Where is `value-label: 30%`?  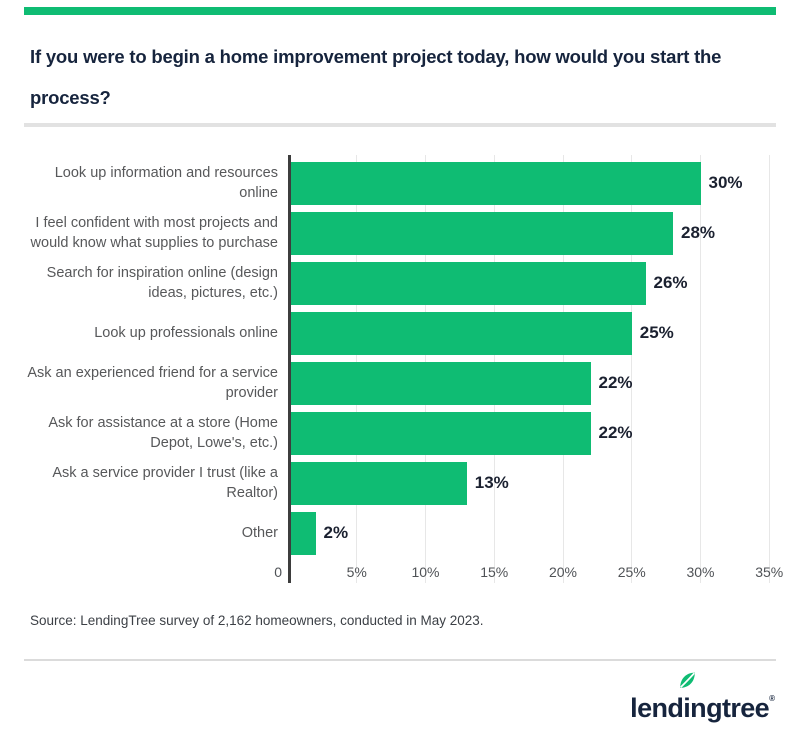 value-label: 30% is located at coordinates (725, 182).